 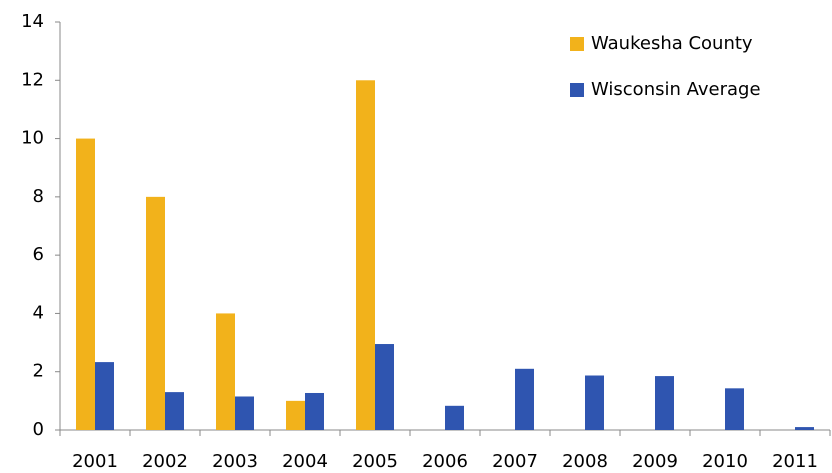 I want to click on x-tick-label: 2009, so click(x=655, y=461).